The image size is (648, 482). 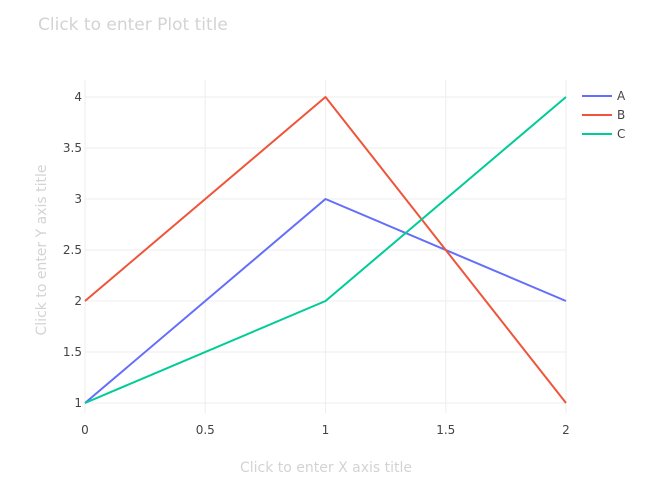 What do you see at coordinates (78, 199) in the screenshot?
I see `y-tick-label: 3` at bounding box center [78, 199].